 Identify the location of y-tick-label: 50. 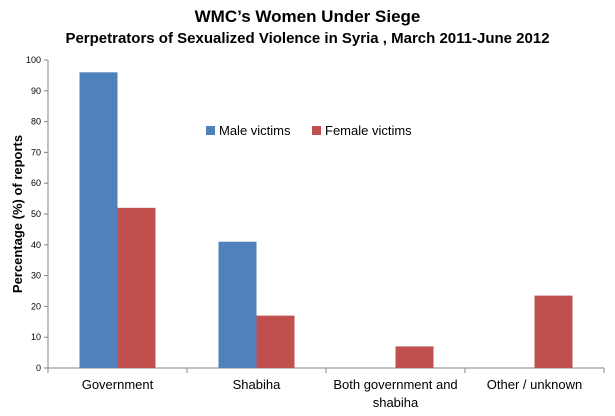
(36, 214).